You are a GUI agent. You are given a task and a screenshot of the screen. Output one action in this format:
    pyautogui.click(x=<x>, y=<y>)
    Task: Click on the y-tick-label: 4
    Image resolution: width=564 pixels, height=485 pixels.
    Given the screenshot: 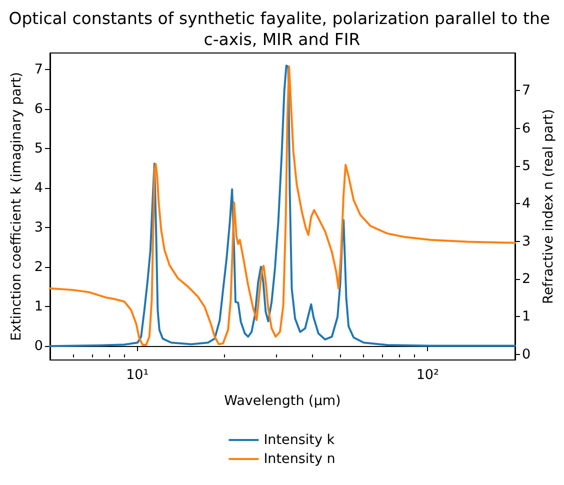 What is the action you would take?
    pyautogui.click(x=38, y=188)
    